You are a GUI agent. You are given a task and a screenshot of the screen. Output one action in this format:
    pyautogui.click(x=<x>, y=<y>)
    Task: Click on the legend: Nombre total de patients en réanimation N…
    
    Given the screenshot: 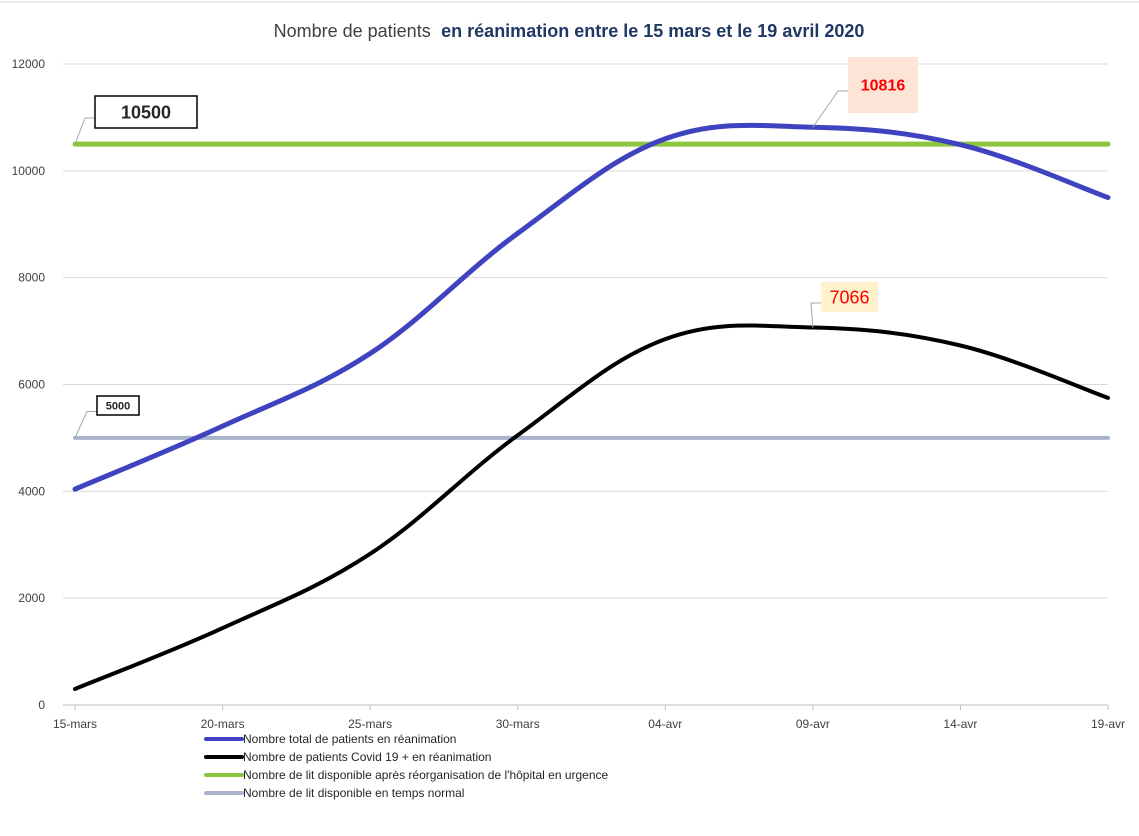 What is the action you would take?
    pyautogui.click(x=406, y=766)
    